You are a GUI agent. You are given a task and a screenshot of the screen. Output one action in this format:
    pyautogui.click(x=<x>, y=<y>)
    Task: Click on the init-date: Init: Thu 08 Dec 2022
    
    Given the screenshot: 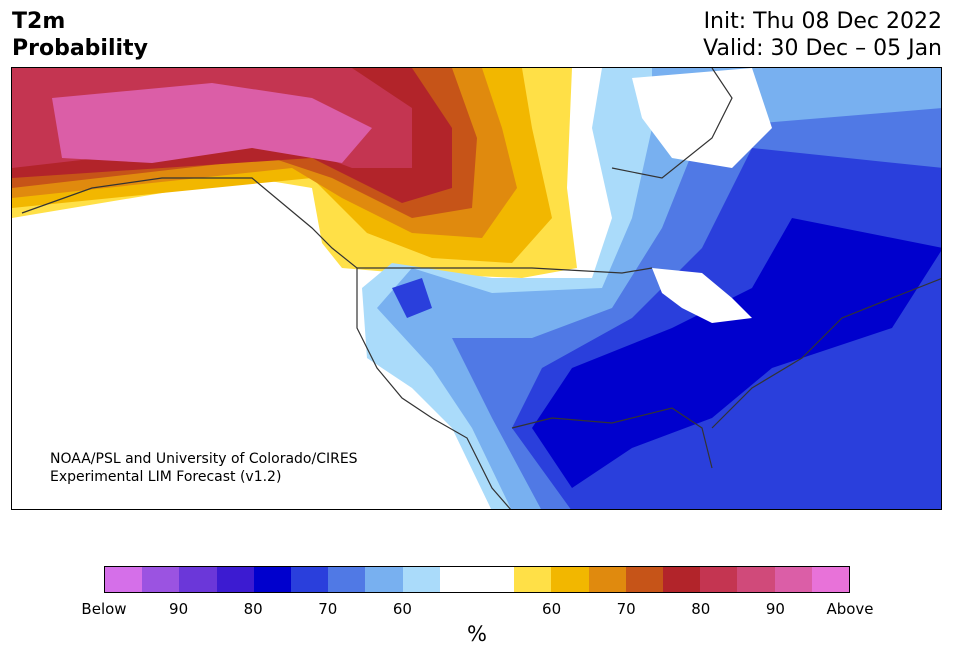 What is the action you would take?
    pyautogui.click(x=822, y=21)
    